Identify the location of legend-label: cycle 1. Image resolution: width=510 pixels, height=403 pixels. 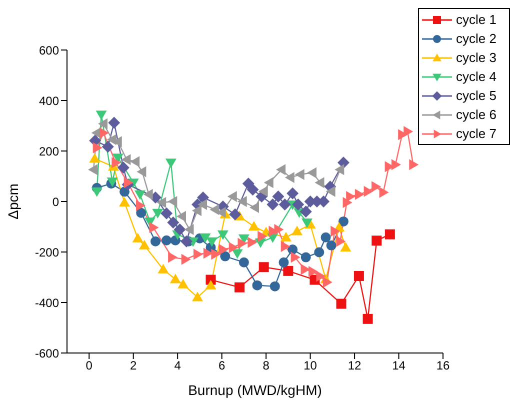
(476, 19).